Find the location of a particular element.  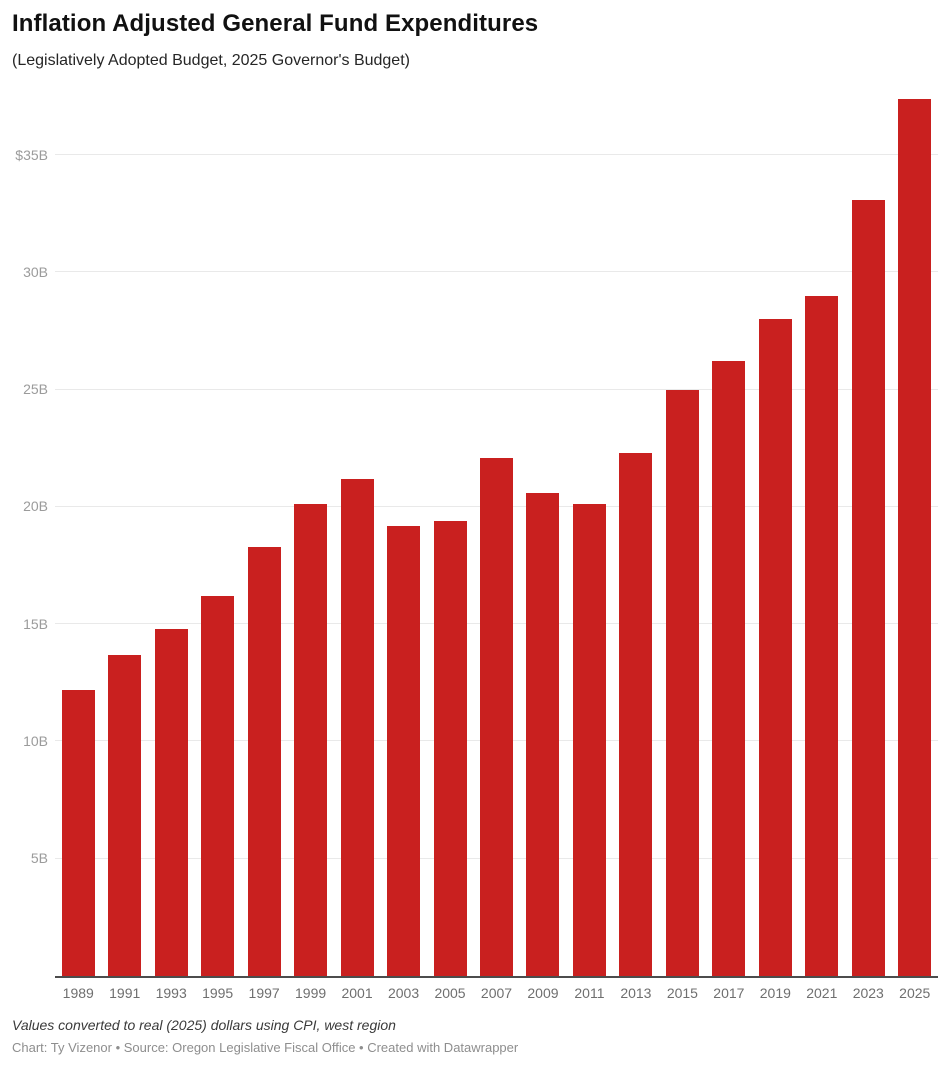

x-tick-label-2019: 2019 is located at coordinates (775, 992).